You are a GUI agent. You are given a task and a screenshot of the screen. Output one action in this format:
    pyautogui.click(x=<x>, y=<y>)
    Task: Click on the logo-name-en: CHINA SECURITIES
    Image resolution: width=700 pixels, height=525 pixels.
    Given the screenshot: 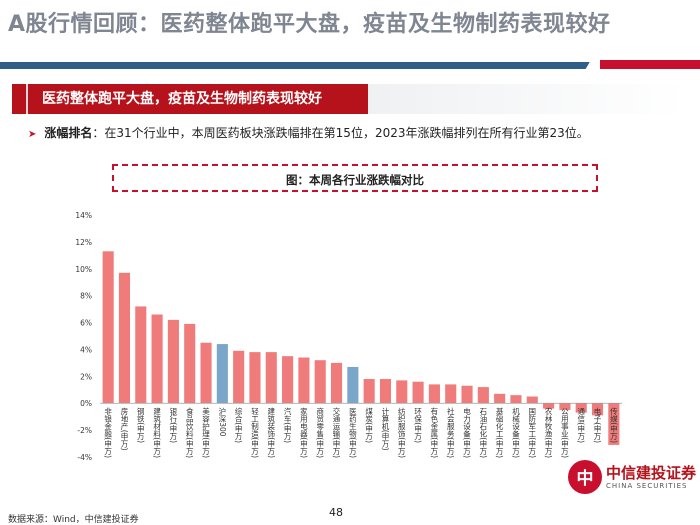 What is the action you would take?
    pyautogui.click(x=647, y=486)
    